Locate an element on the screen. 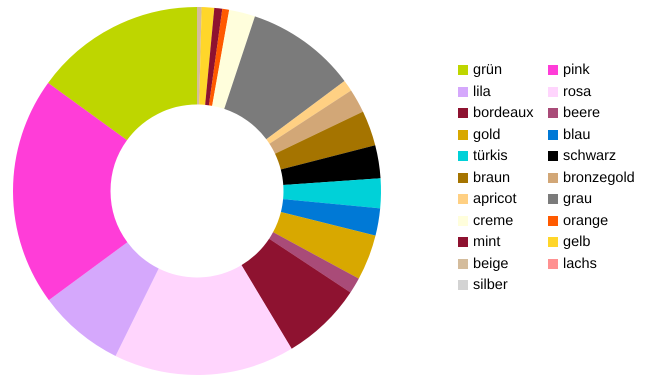 The image size is (671, 381). legend-label: türkis is located at coordinates (490, 156).